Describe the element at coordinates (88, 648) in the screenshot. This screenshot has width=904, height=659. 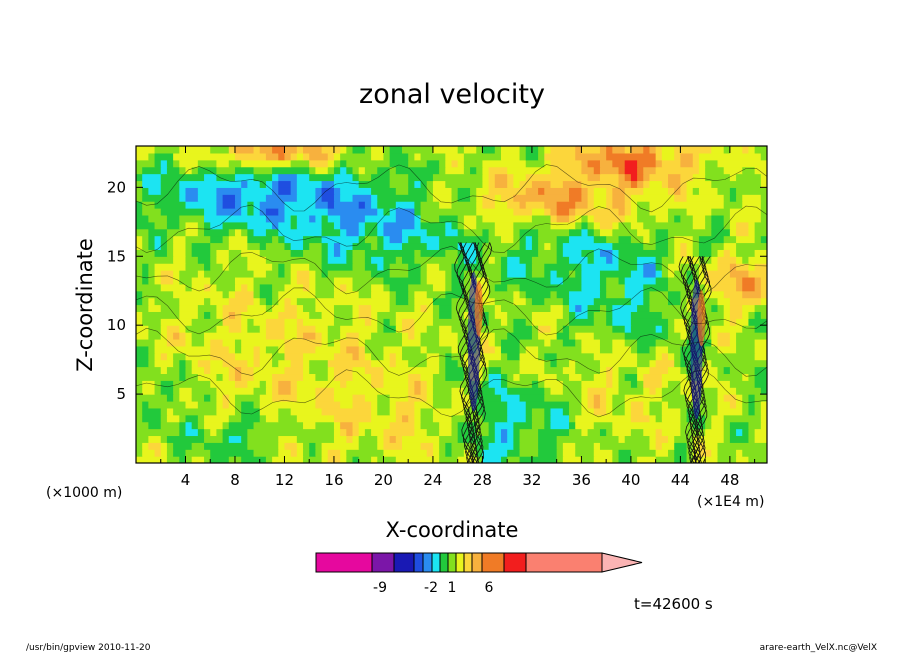
I see `footer-left: /usr/bin/gpview 2010-11-20` at that location.